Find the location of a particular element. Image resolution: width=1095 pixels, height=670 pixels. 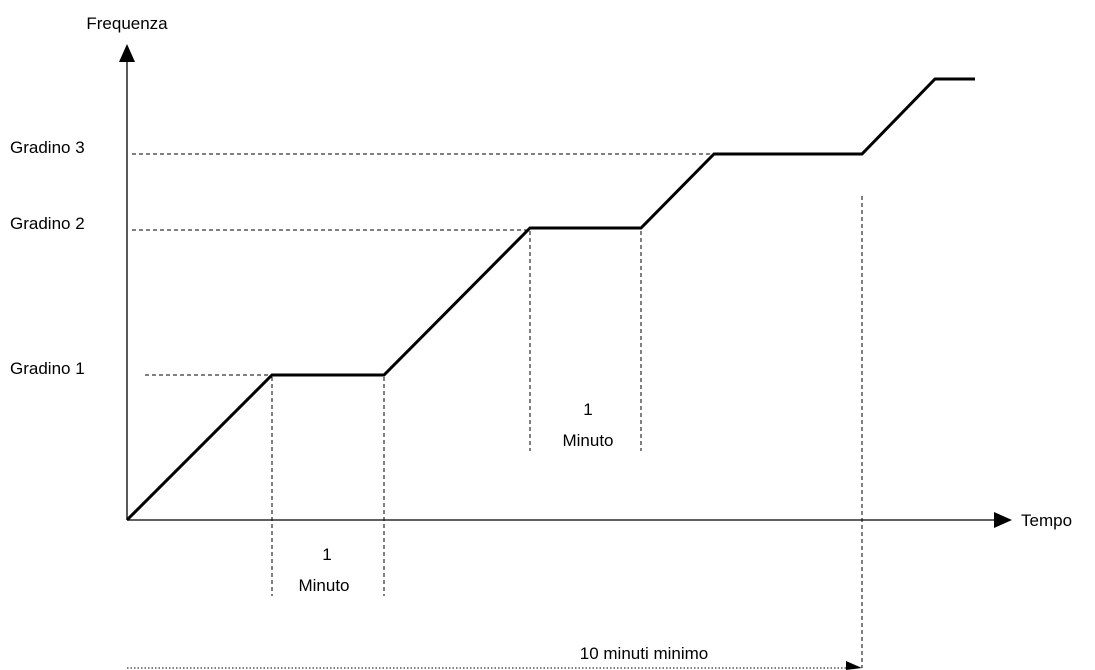

x-axis-label: Tempo is located at coordinates (1046, 520).